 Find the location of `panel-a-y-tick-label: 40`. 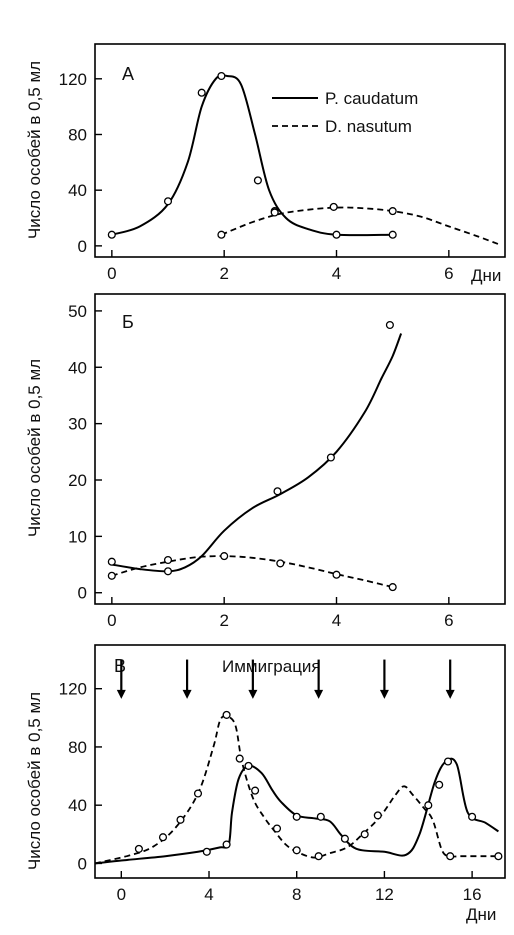

panel-a-y-tick-label: 40 is located at coordinates (77, 190).